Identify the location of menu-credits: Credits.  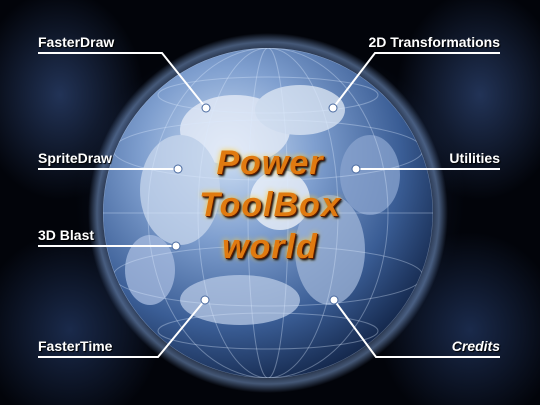
(475, 346).